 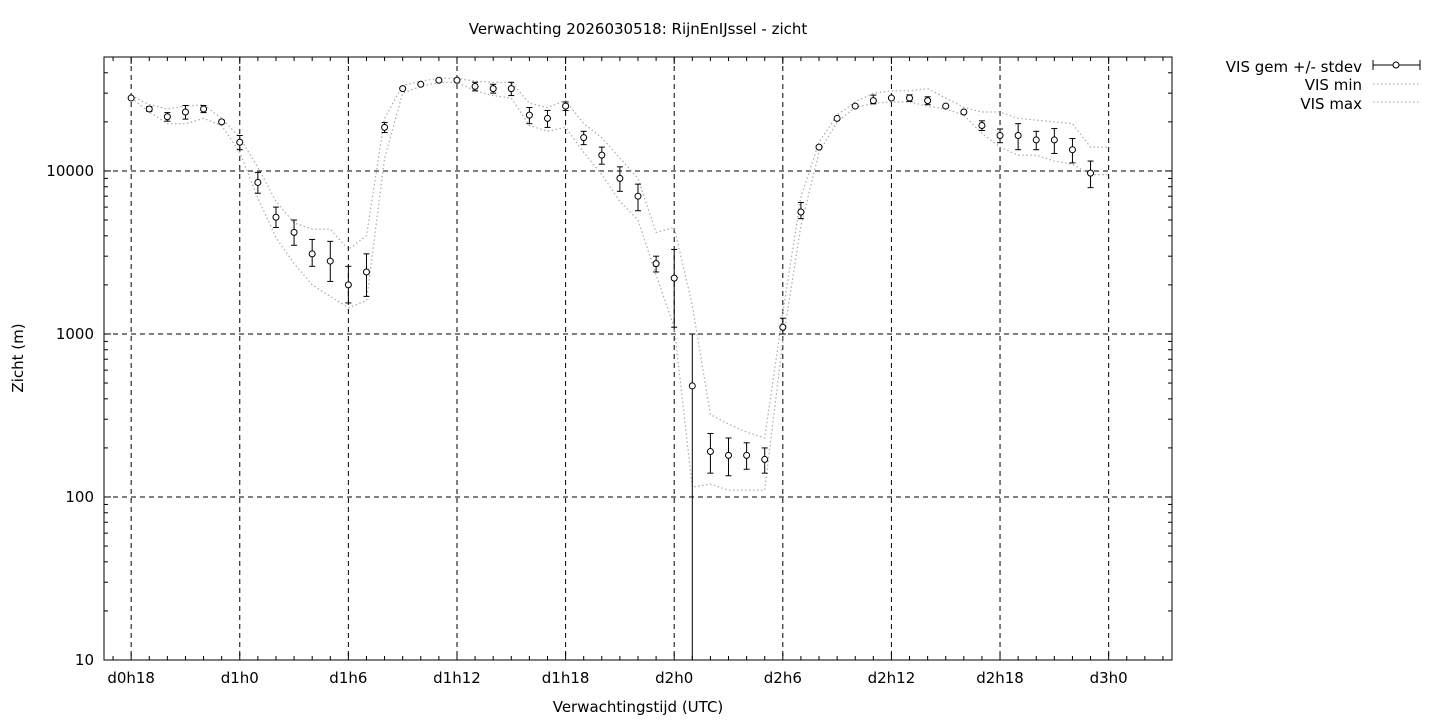 What do you see at coordinates (1333, 85) in the screenshot?
I see `legend-label-min: VIS min` at bounding box center [1333, 85].